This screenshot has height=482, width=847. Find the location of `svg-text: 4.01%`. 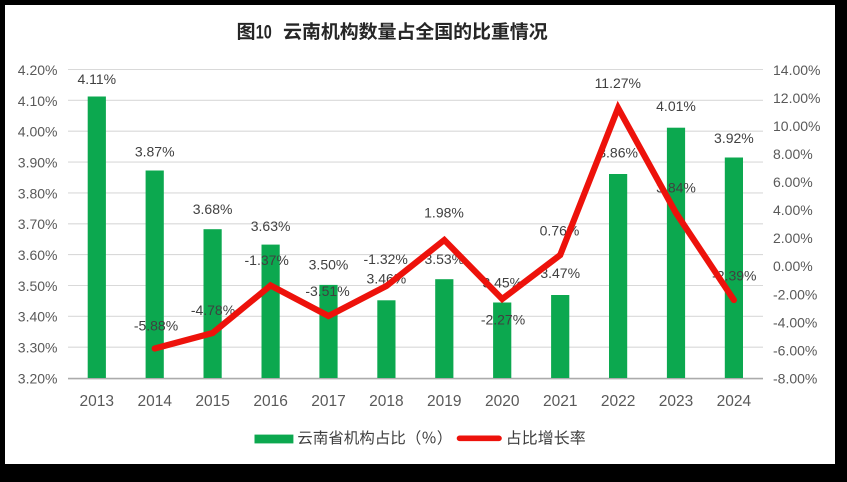

svg-text: 4.01% is located at coordinates (676, 106).